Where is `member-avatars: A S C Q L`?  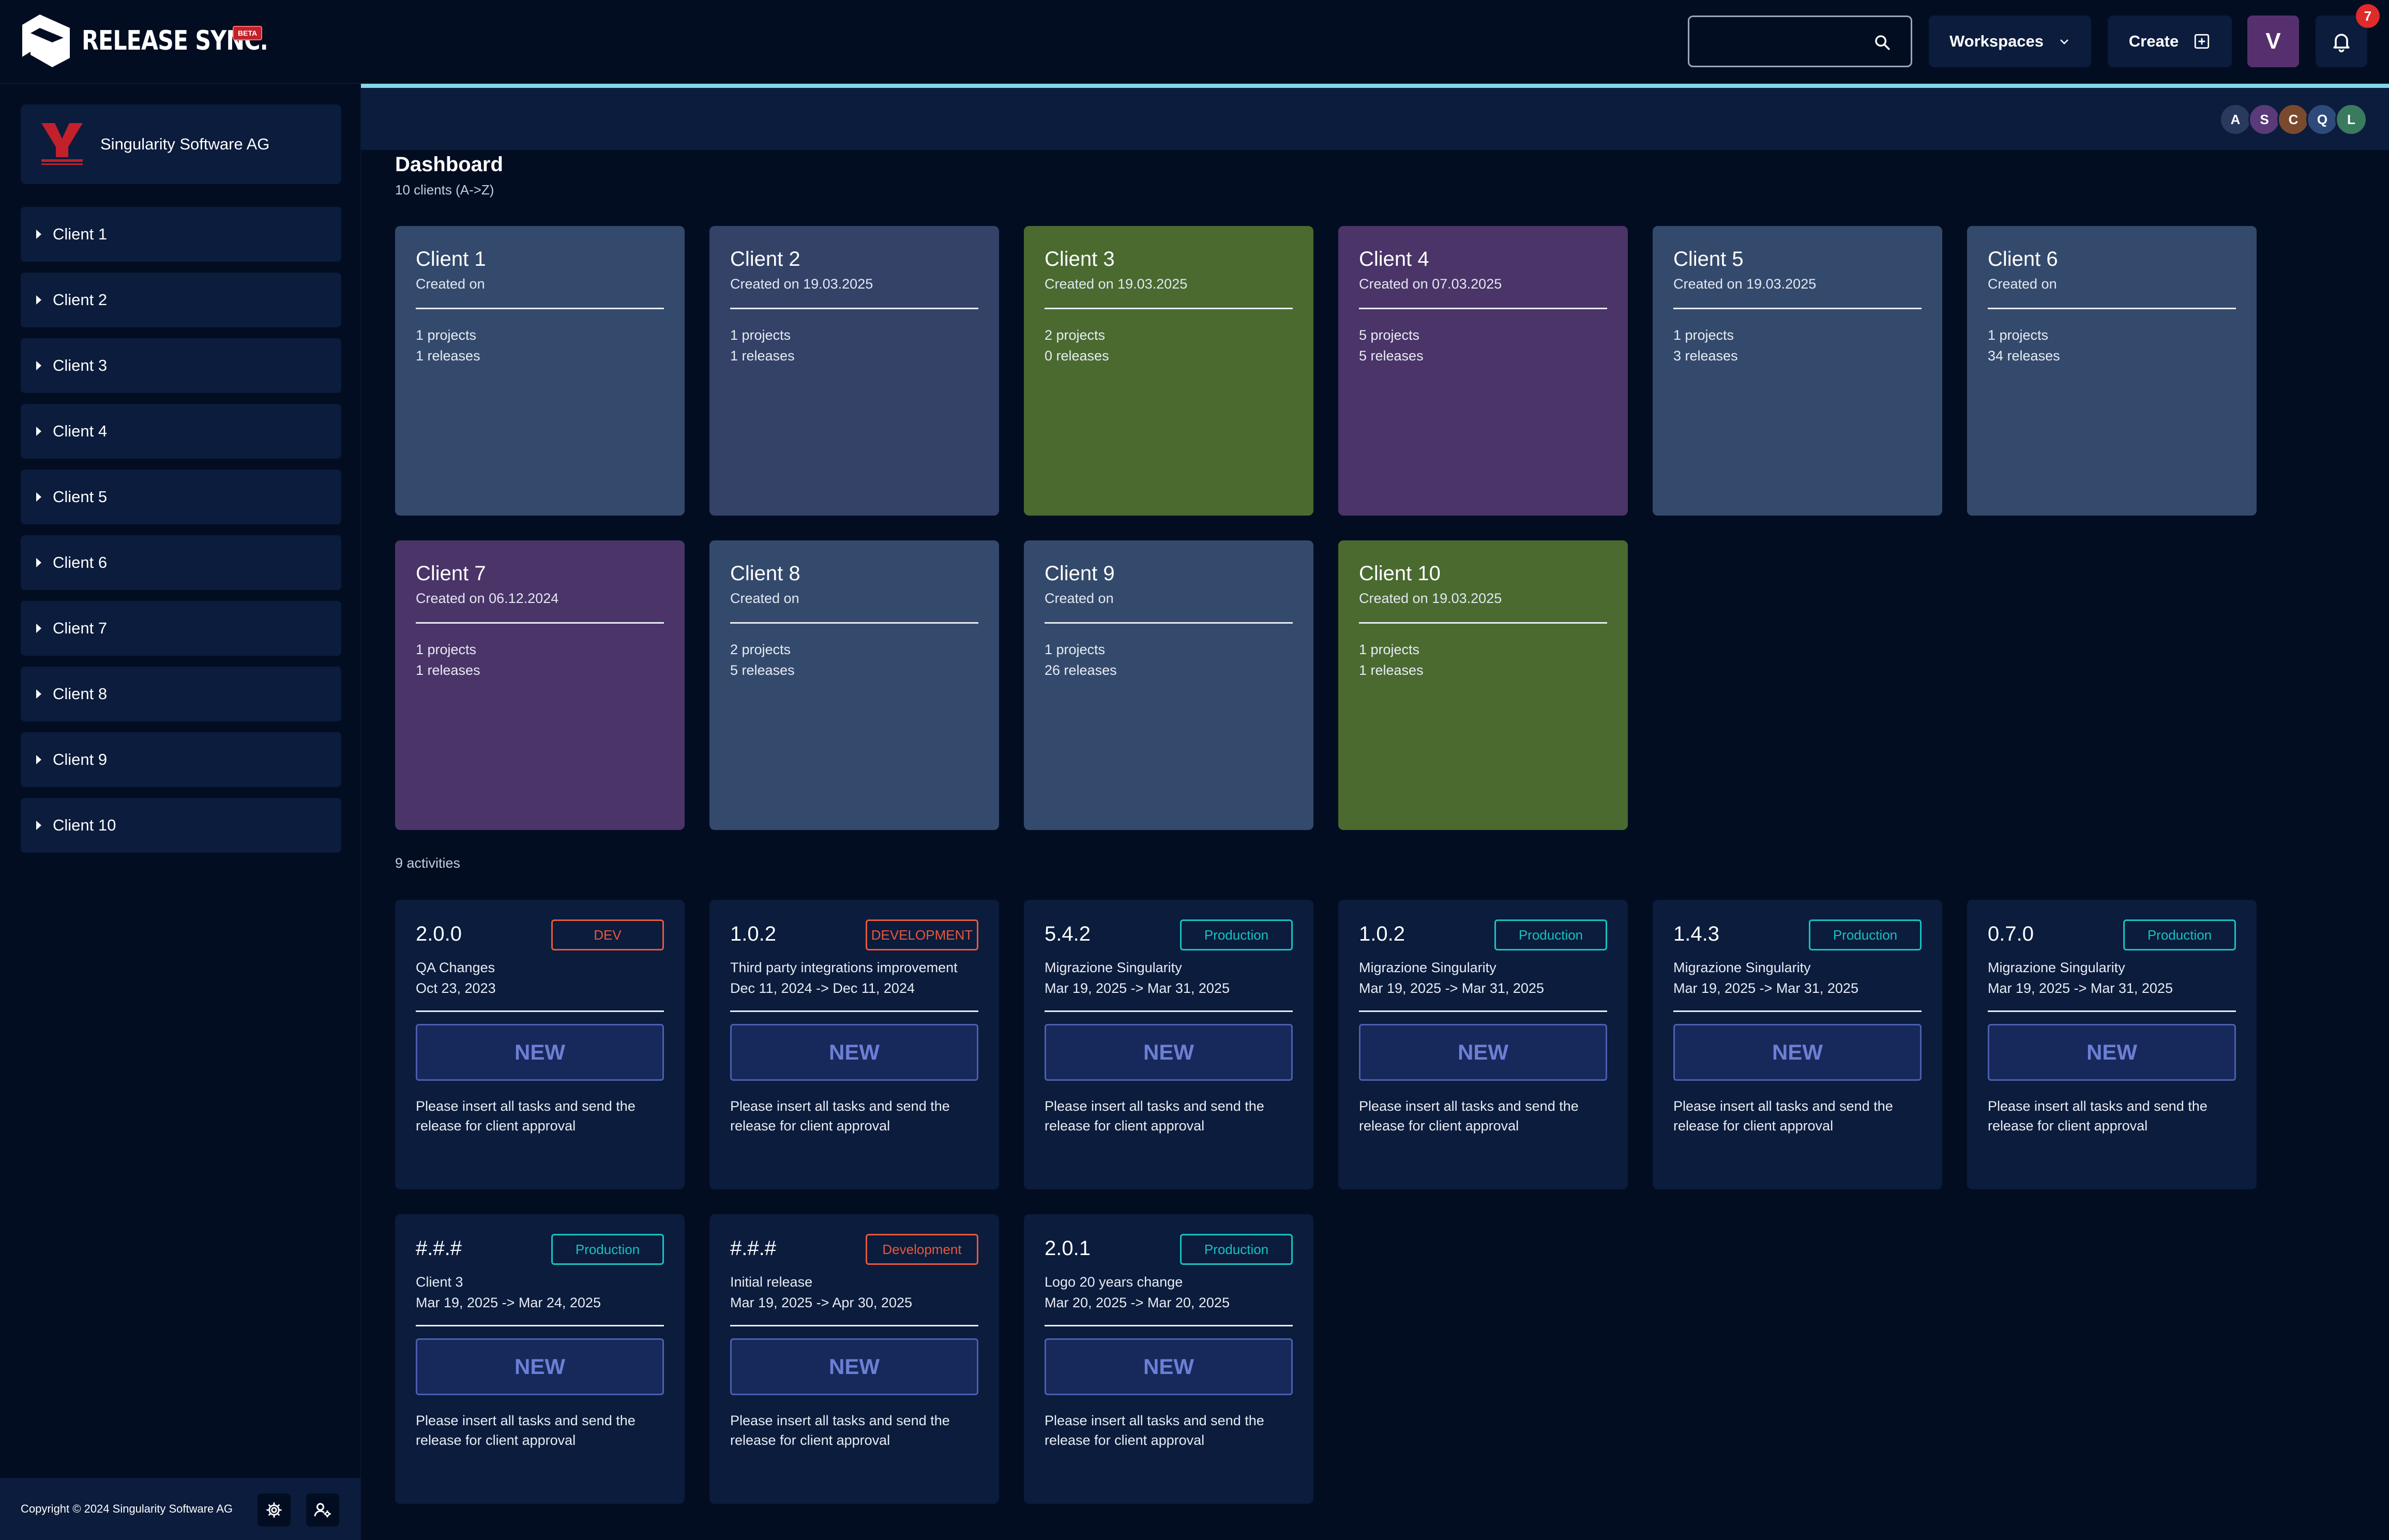 member-avatars: A S C Q L is located at coordinates (2293, 119).